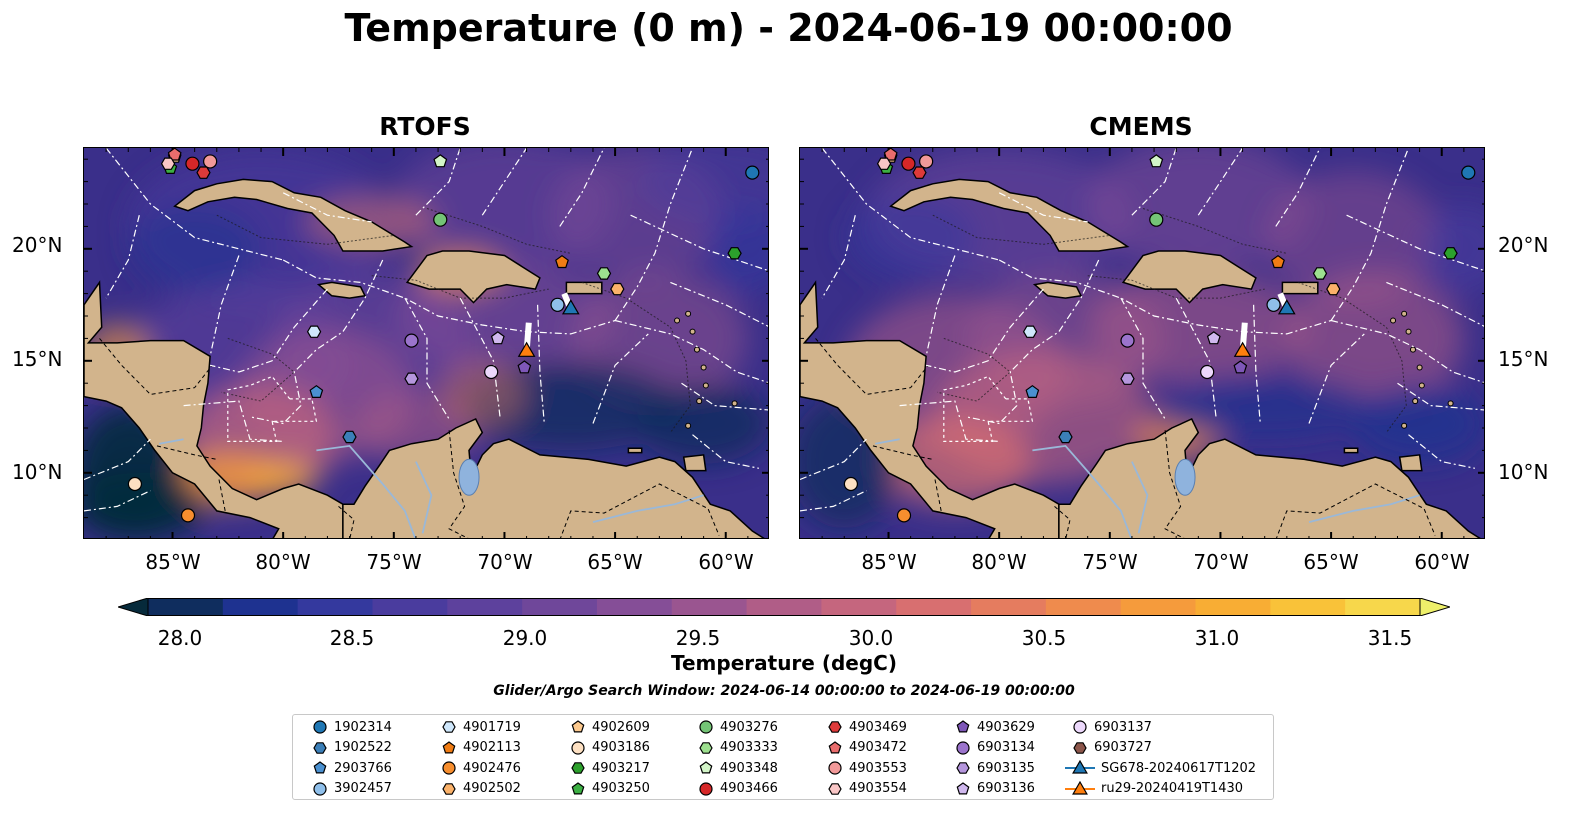 This screenshot has width=1577, height=827. What do you see at coordinates (621, 748) in the screenshot?
I see `legend-label: 4903186` at bounding box center [621, 748].